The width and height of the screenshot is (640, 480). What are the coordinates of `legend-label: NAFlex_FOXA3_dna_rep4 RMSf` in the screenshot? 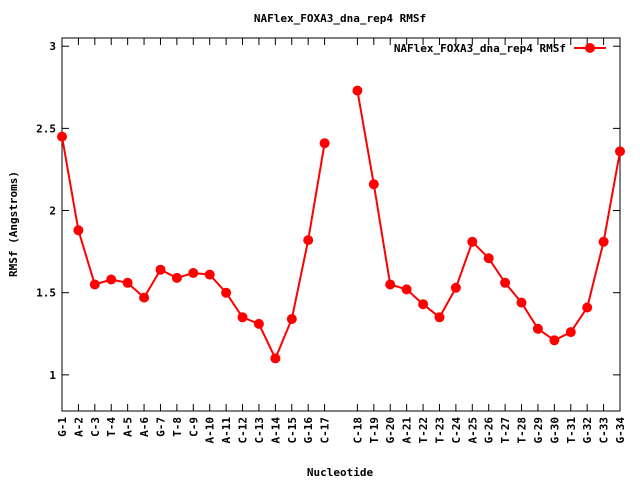 It's located at (480, 48).